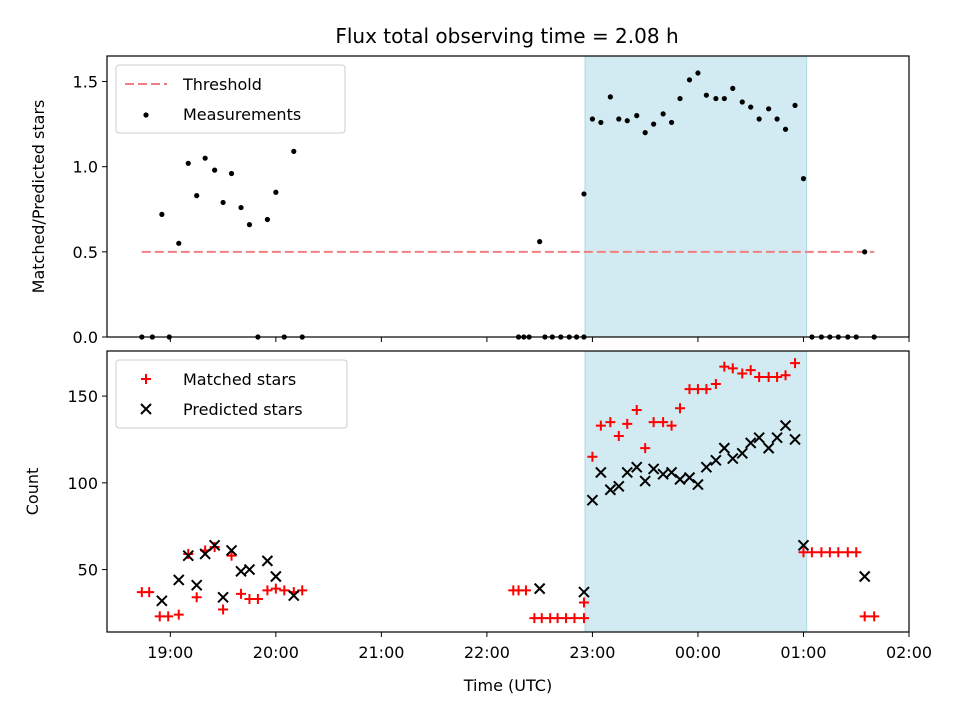 The height and width of the screenshot is (720, 960). What do you see at coordinates (381, 652) in the screenshot?
I see `x-tick-label: 21:00` at bounding box center [381, 652].